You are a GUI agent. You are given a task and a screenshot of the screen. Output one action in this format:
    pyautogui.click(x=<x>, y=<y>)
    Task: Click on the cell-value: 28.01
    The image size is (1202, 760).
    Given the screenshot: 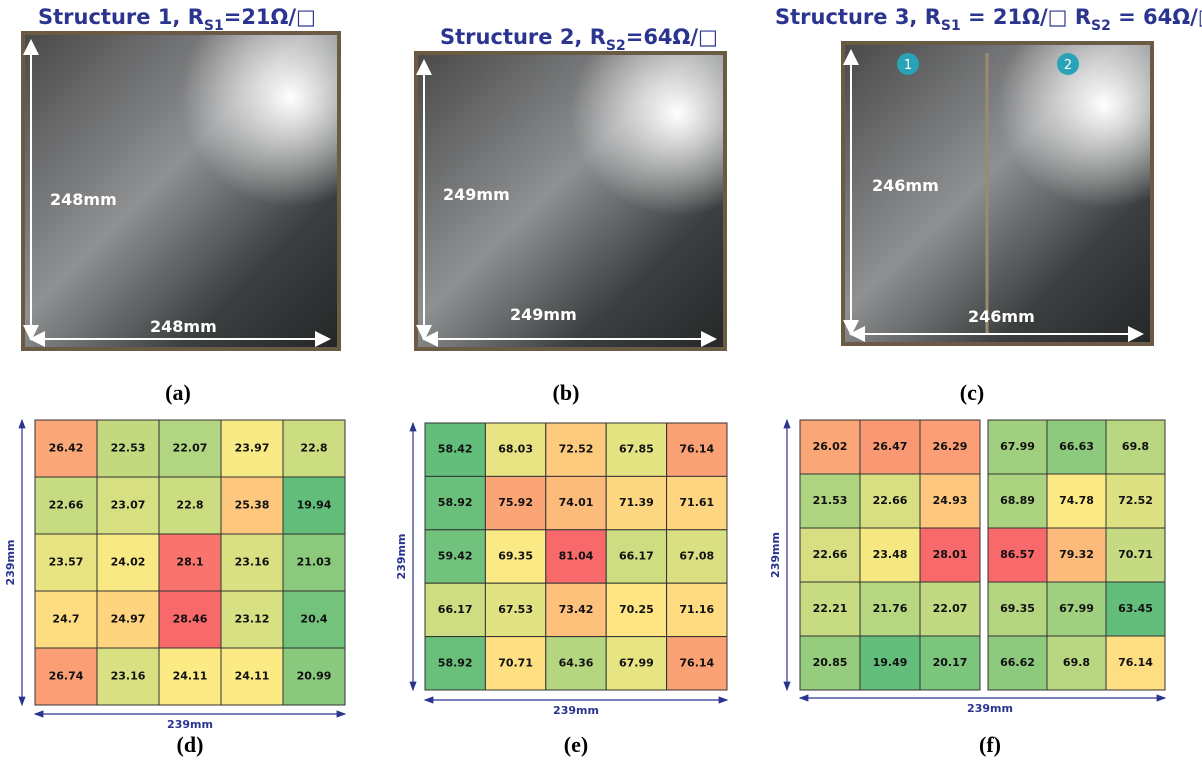 What is the action you would take?
    pyautogui.click(x=950, y=554)
    